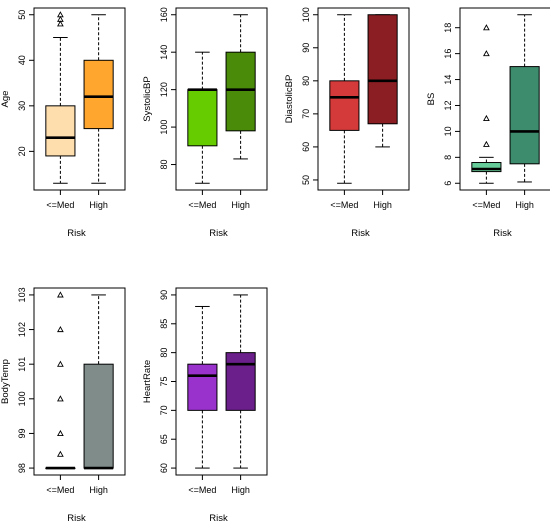 This screenshot has width=550, height=526. What do you see at coordinates (164, 439) in the screenshot?
I see `y-tick-label: 65` at bounding box center [164, 439].